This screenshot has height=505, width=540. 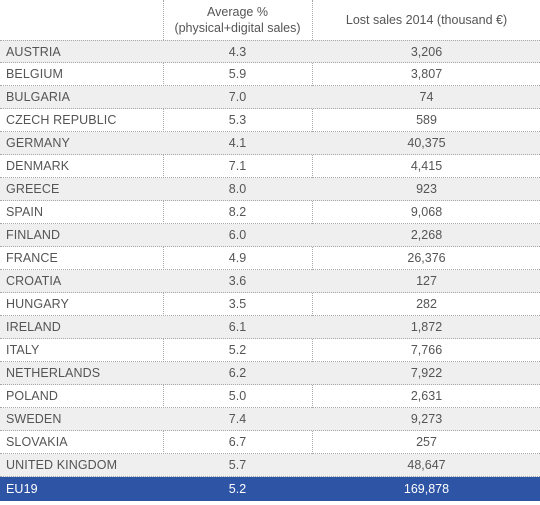 I want to click on country-cell: FINLAND, so click(x=33, y=235).